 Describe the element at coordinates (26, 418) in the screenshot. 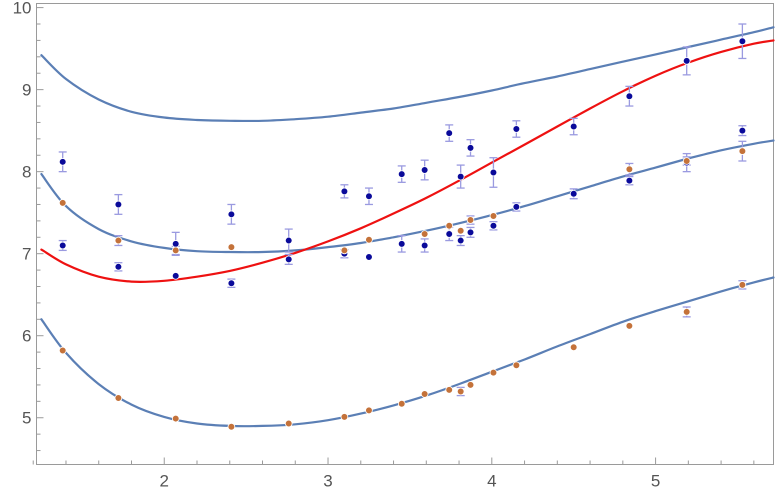

I see `y-tick-label: 5` at that location.